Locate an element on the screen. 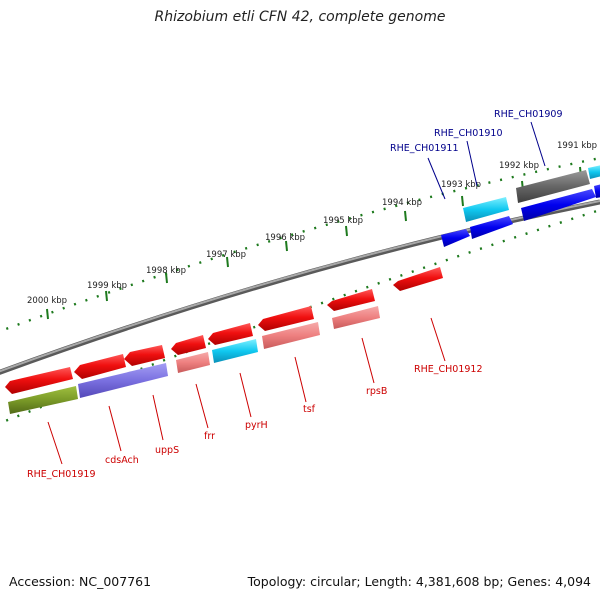 The image size is (600, 600). map-title: Rhizobium etli CFN 42, complete genome is located at coordinates (300, 17).